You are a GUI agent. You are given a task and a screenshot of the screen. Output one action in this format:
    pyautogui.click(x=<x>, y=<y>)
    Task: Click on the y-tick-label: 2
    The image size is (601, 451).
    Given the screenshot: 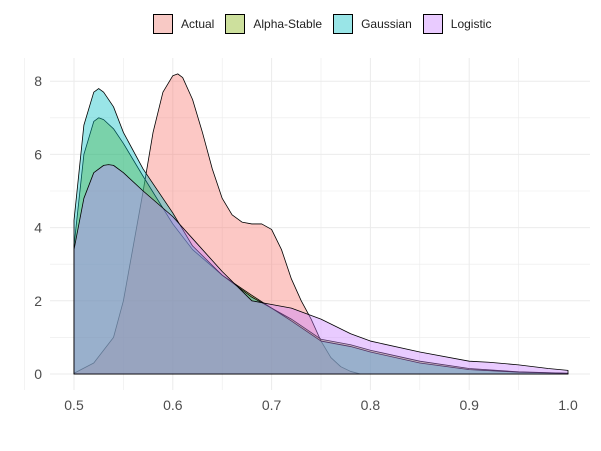 What is the action you would take?
    pyautogui.click(x=38, y=301)
    